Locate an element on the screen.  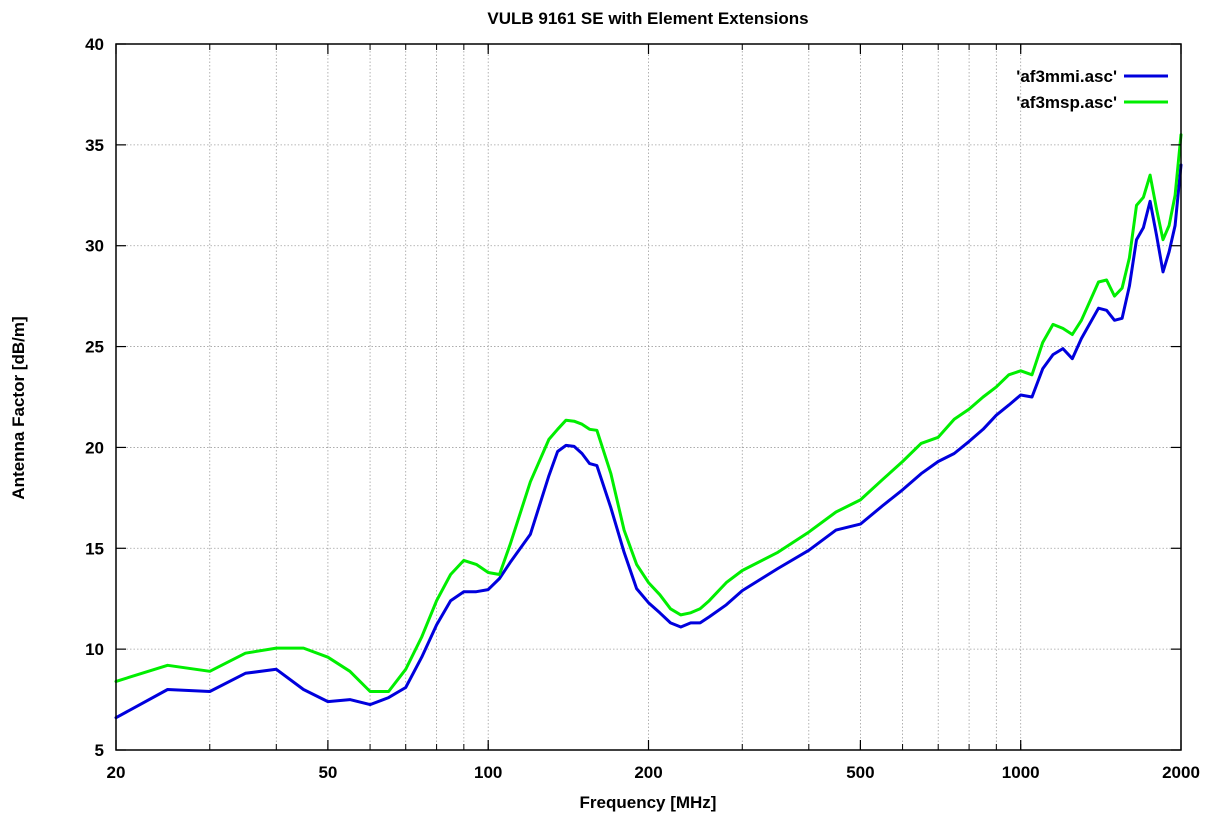
y-tick-label: 20 is located at coordinates (94, 447).